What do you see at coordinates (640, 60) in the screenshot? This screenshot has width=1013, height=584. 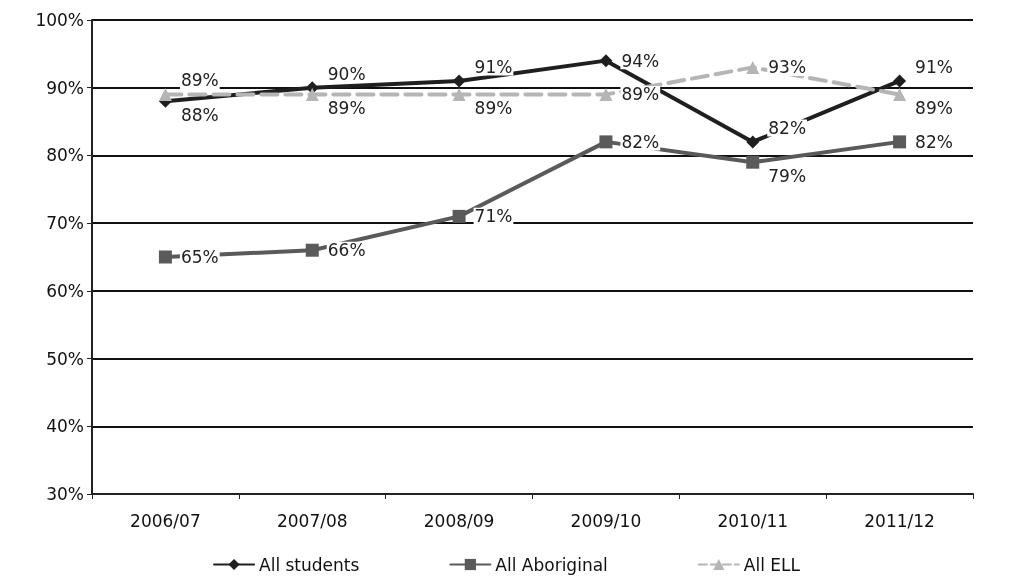 I see `data-label: 94%` at bounding box center [640, 60].